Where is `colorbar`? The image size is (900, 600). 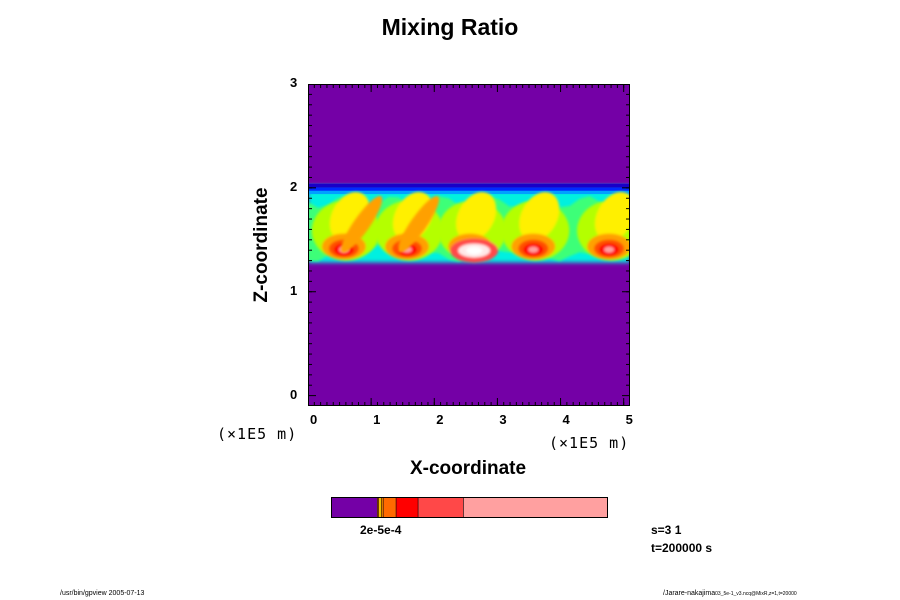
colorbar is located at coordinates (469, 507).